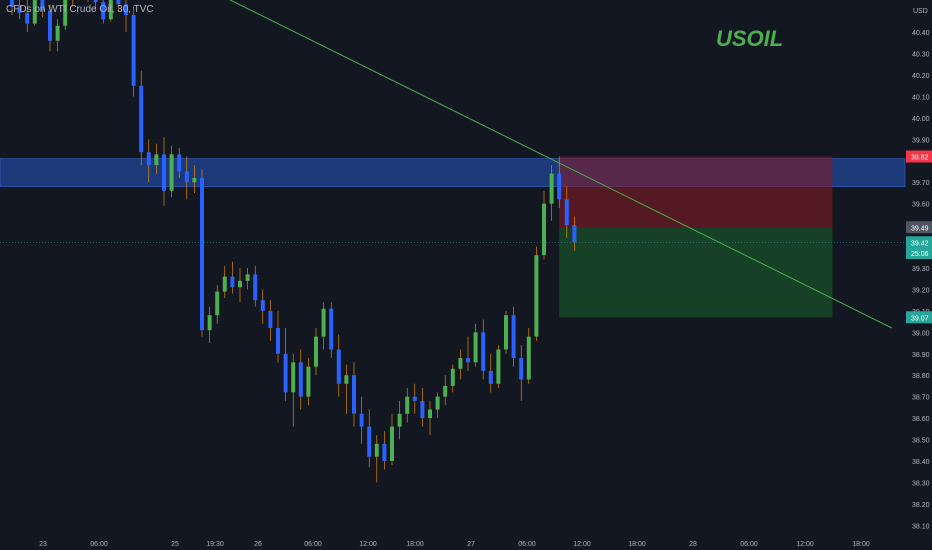 This screenshot has height=550, width=932. Describe the element at coordinates (921, 333) in the screenshot. I see `y-tick-label: 39.00` at that location.